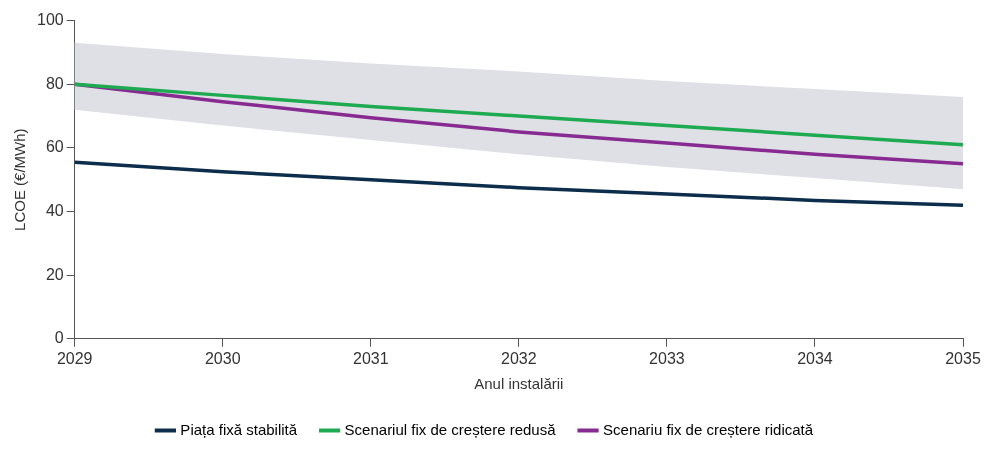  Describe the element at coordinates (667, 358) in the screenshot. I see `x-tick-label: 2033` at that location.